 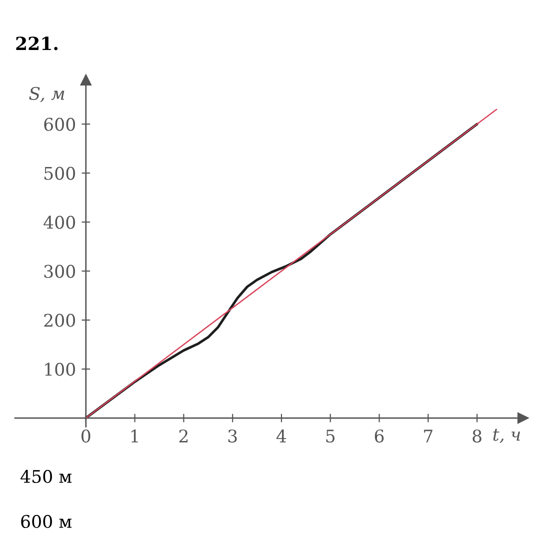 I want to click on y-tick-label: 500, so click(x=60, y=173).